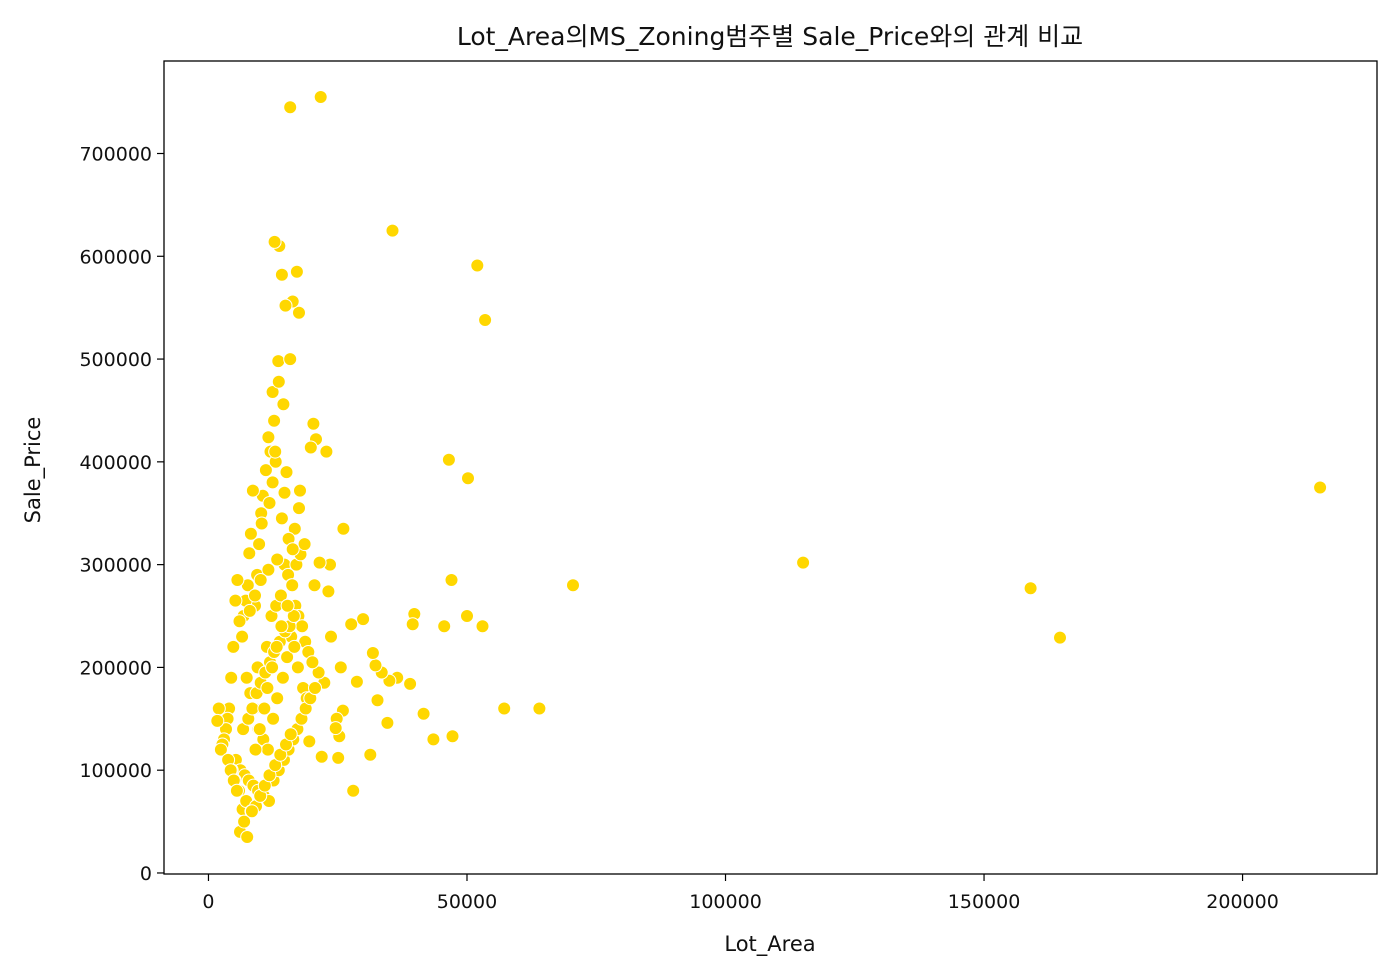 The image size is (1397, 976). Describe the element at coordinates (115, 463) in the screenshot. I see `y-tick-label: 400000` at that location.